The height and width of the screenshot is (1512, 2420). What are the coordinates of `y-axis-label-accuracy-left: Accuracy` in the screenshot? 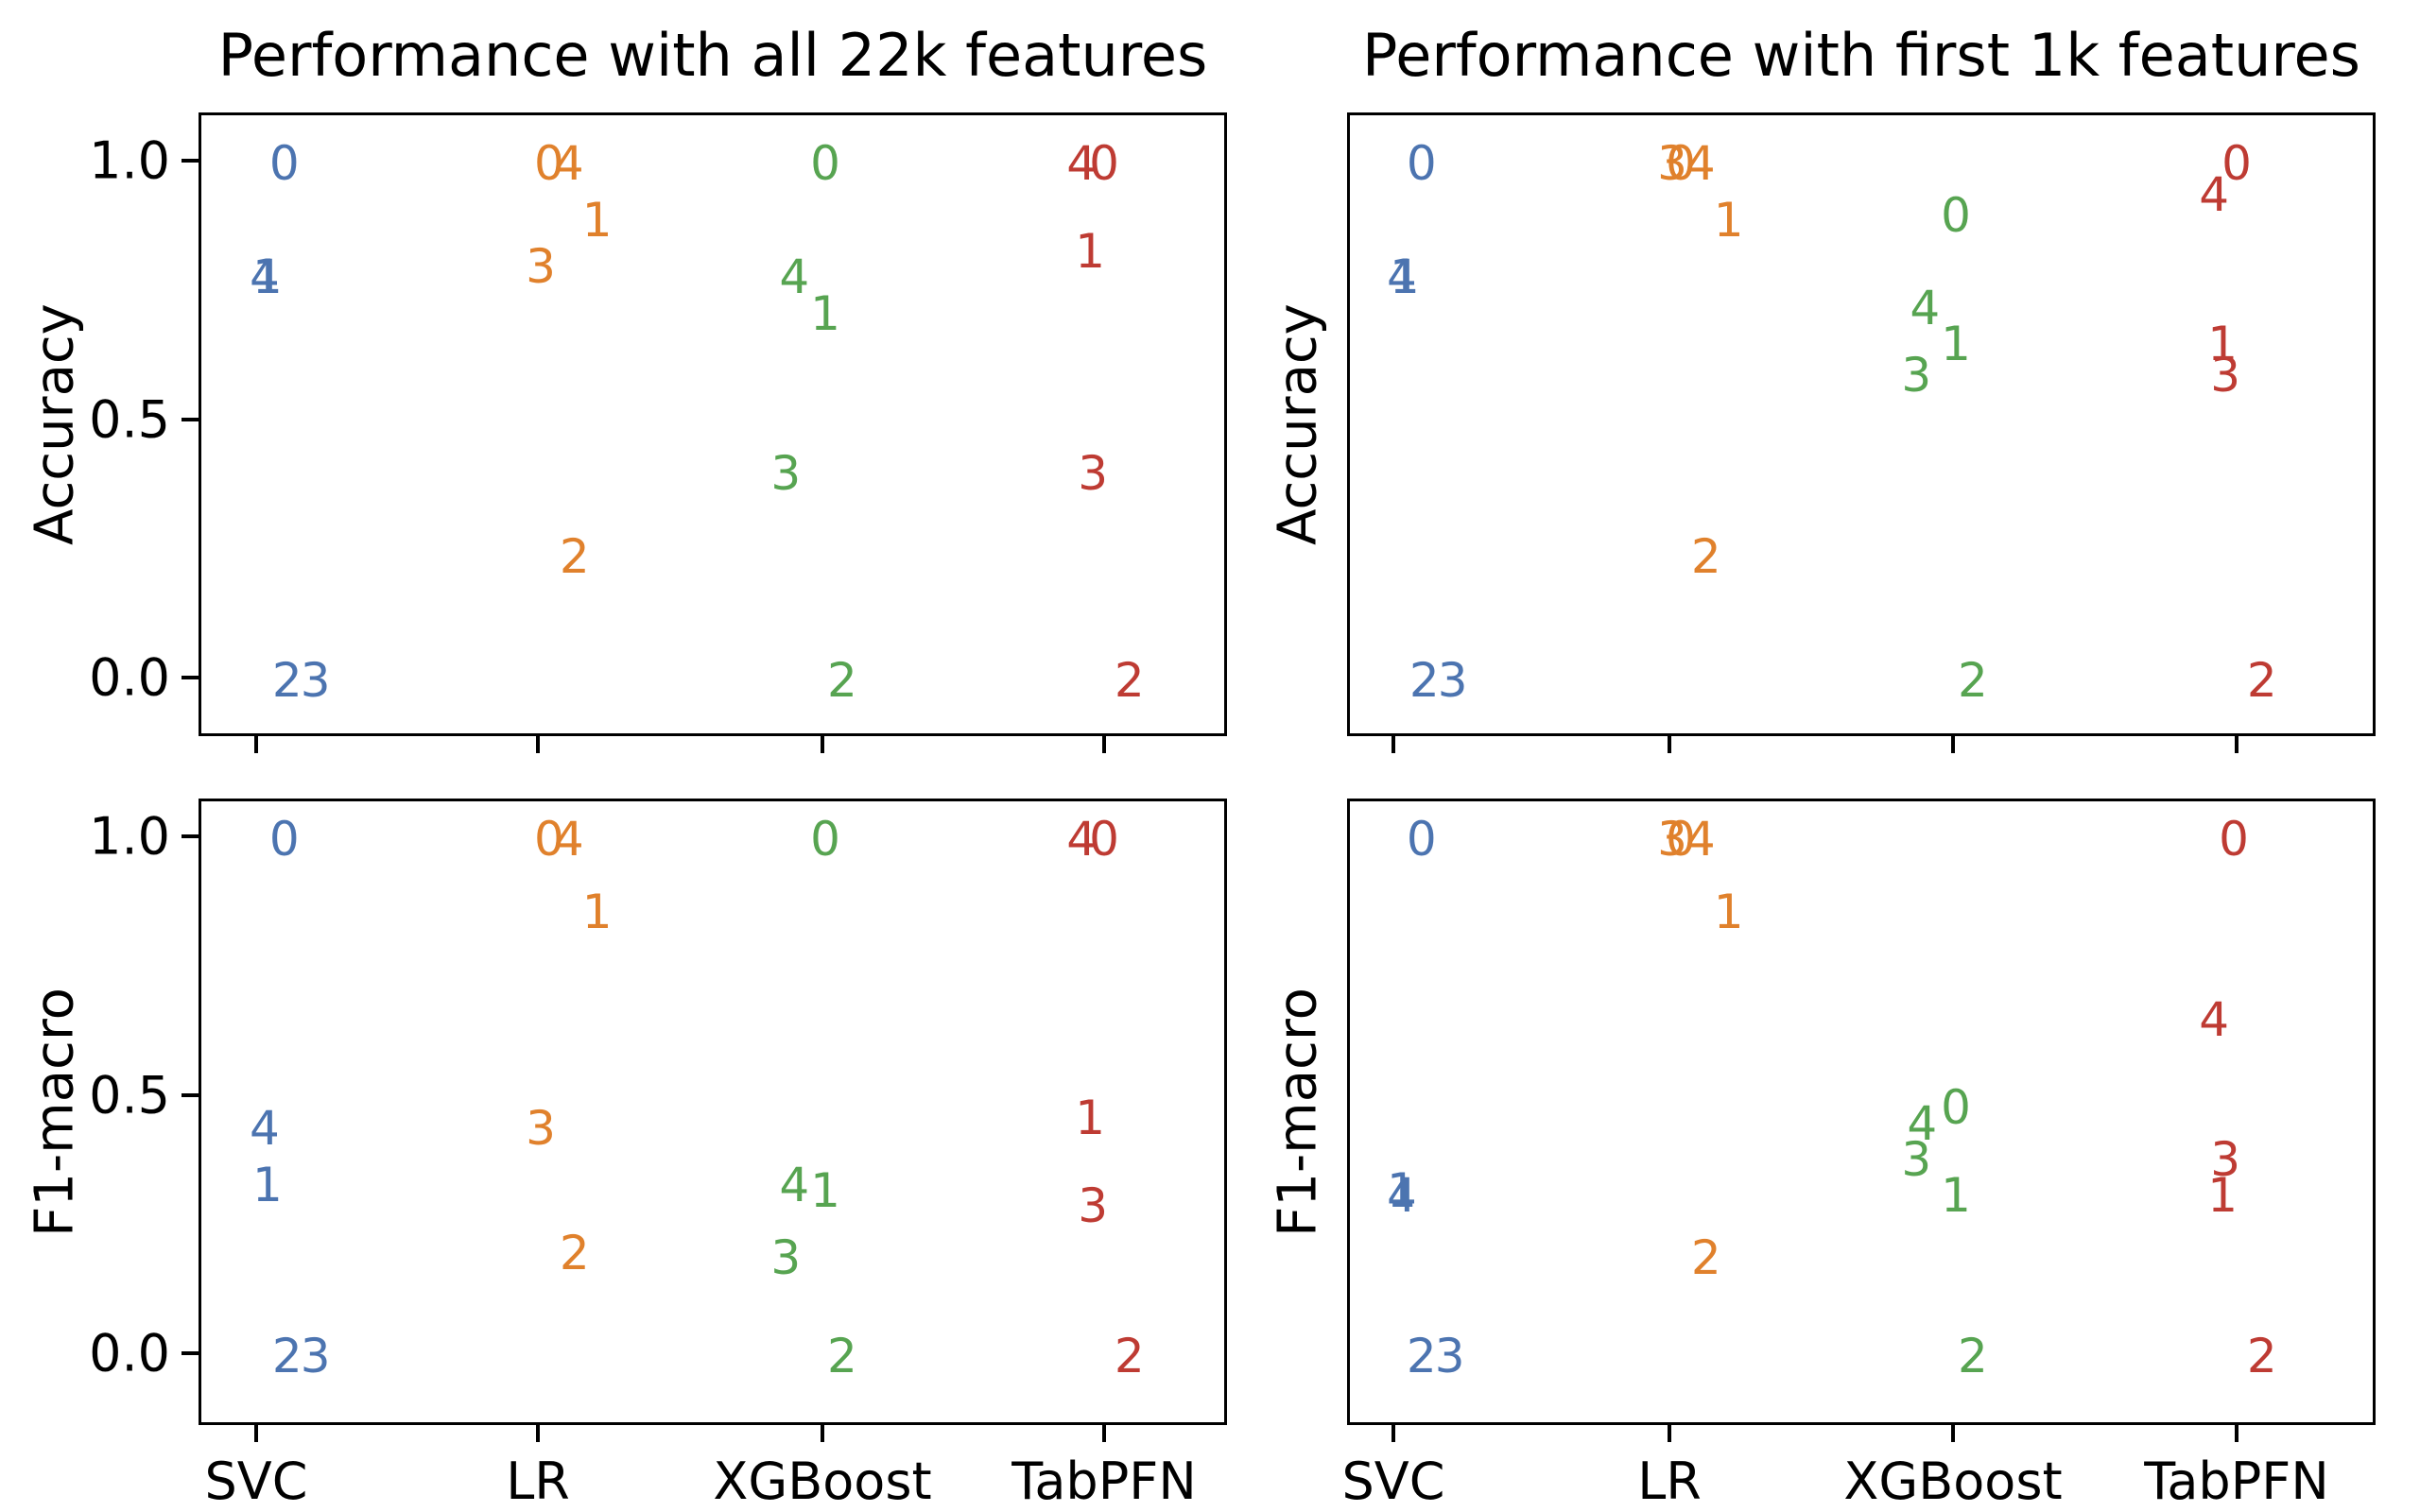 It's located at (55, 424).